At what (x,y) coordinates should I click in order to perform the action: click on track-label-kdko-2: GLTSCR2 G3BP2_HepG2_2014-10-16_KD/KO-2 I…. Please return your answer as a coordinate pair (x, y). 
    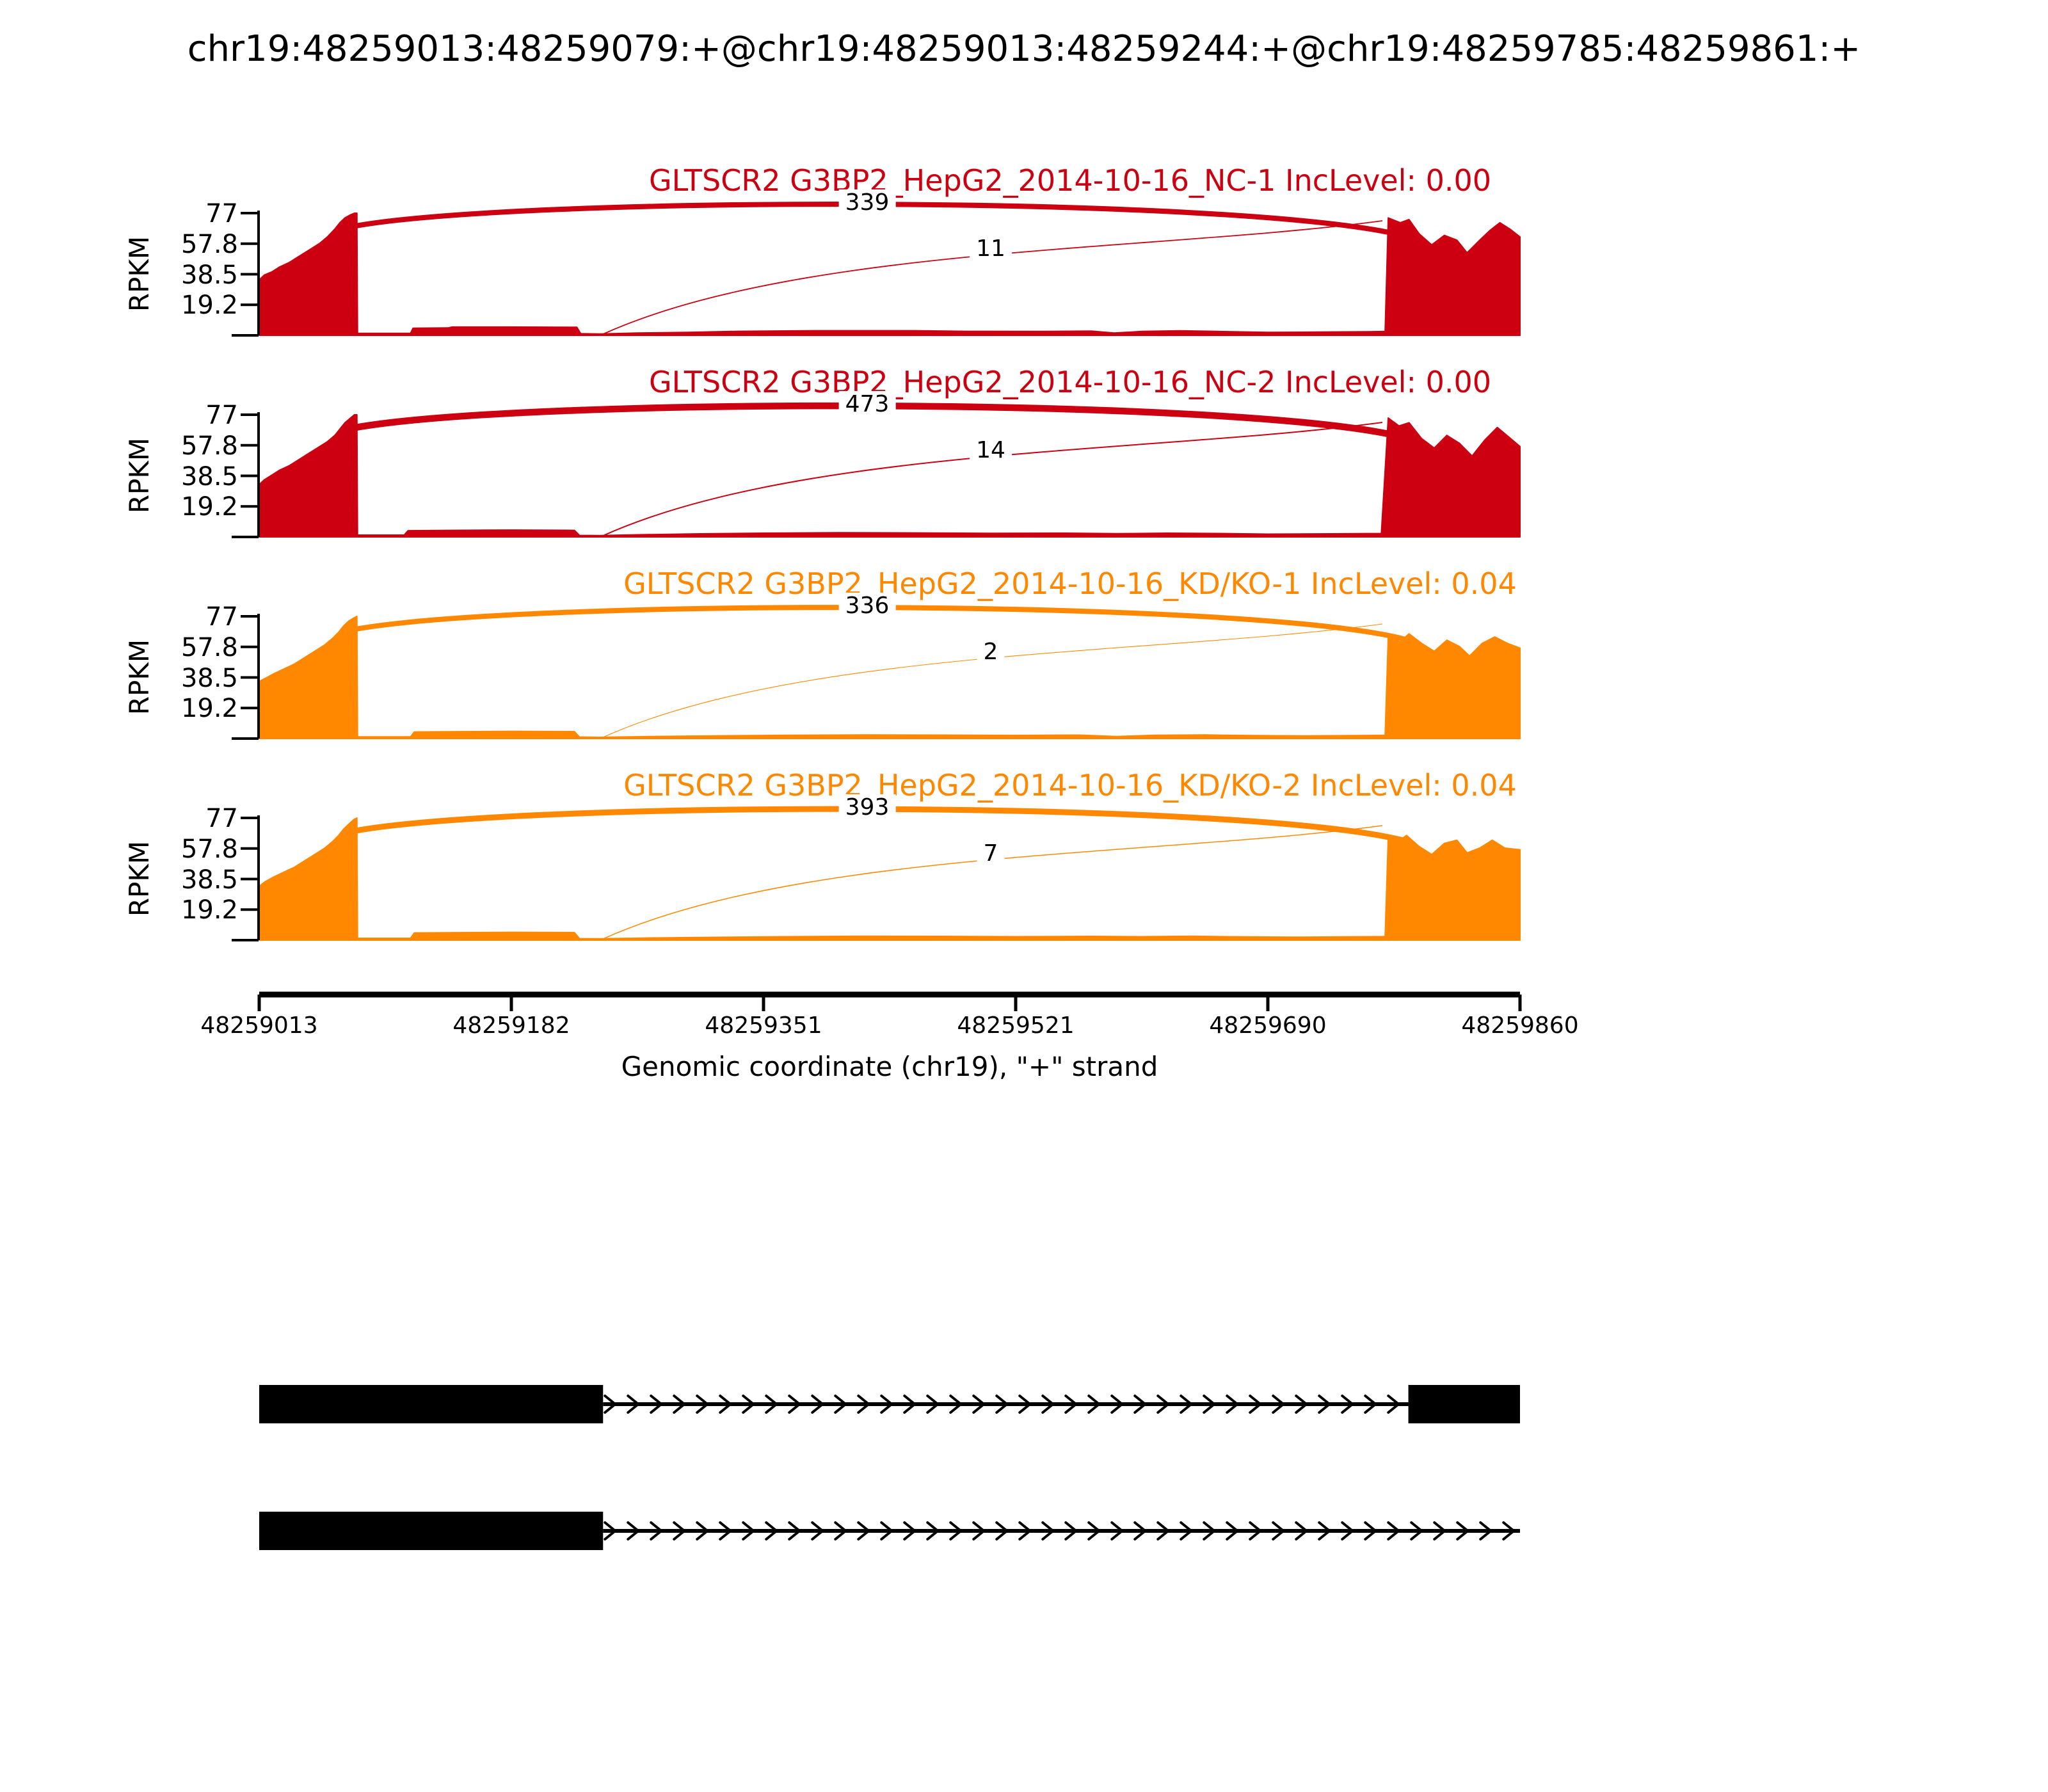
    Looking at the image, I should click on (1070, 785).